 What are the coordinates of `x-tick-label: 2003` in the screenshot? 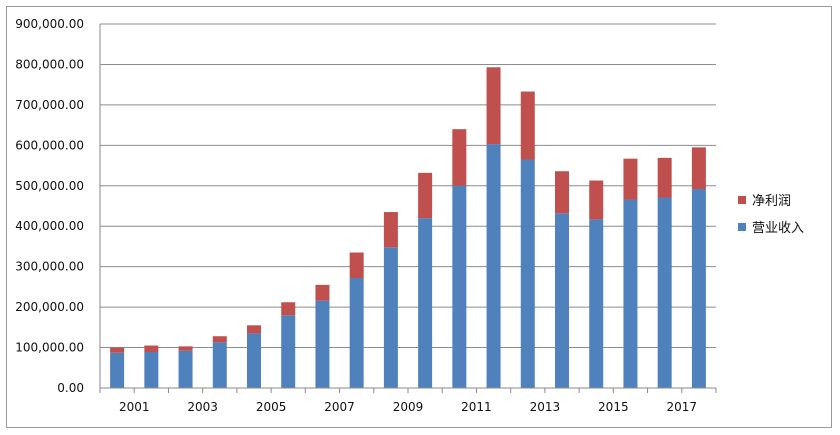 It's located at (202, 407).